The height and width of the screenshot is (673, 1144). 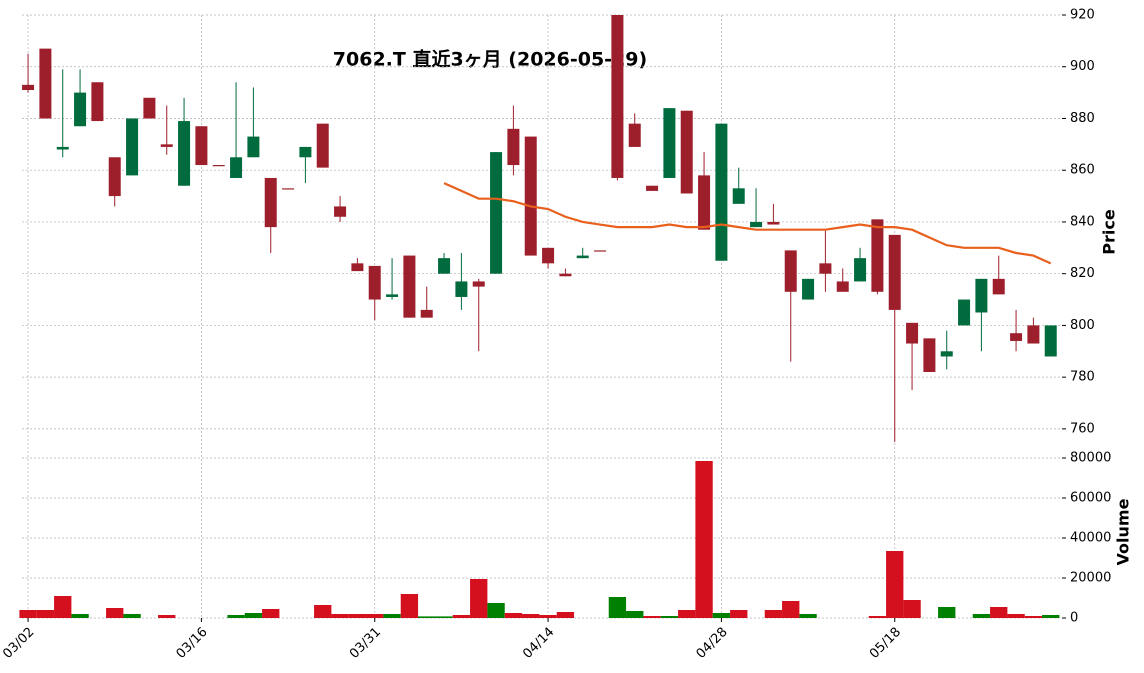 I want to click on y-tick-label: 780, so click(x=1082, y=377).